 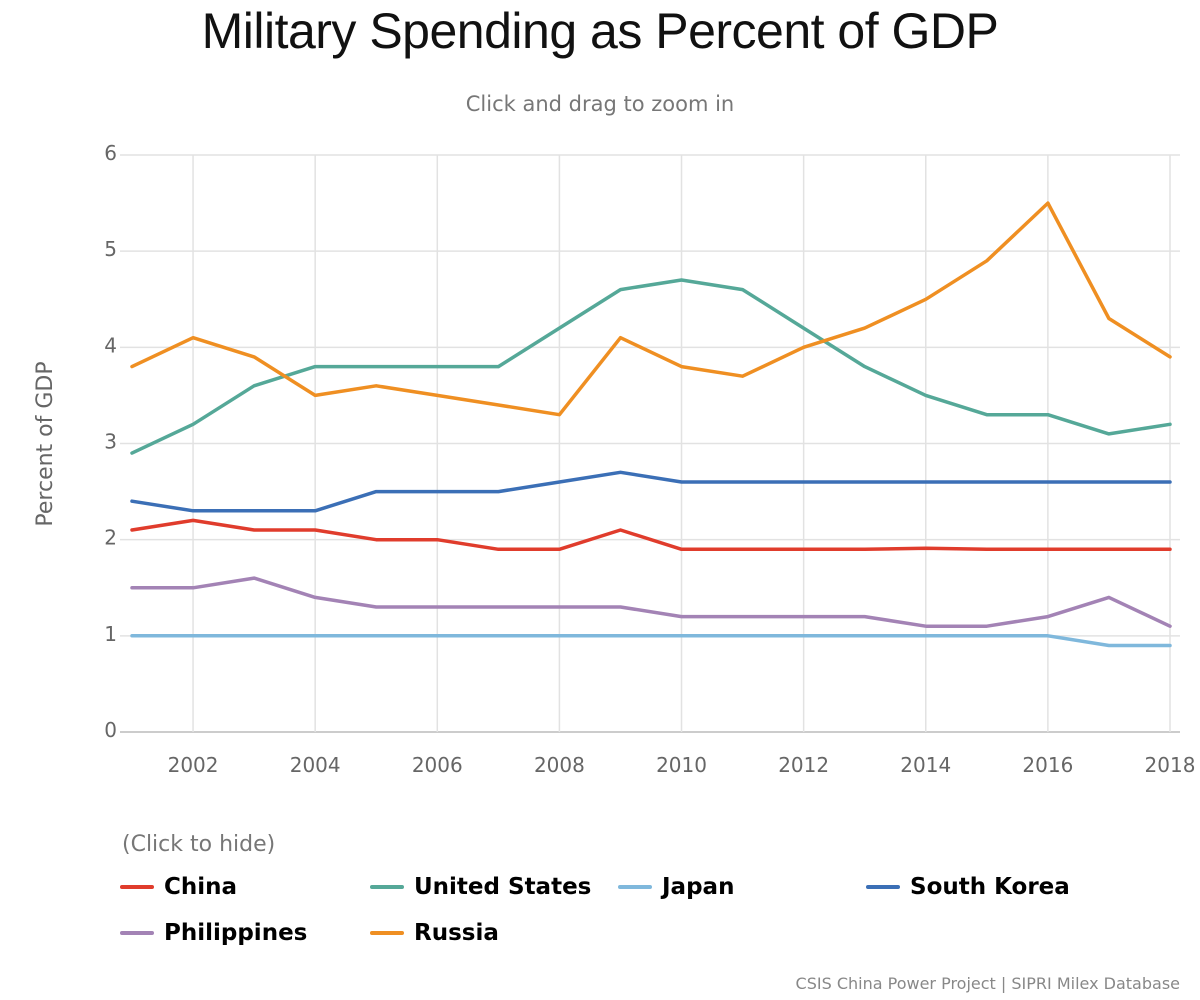 I want to click on legend-label: China, so click(x=201, y=887).